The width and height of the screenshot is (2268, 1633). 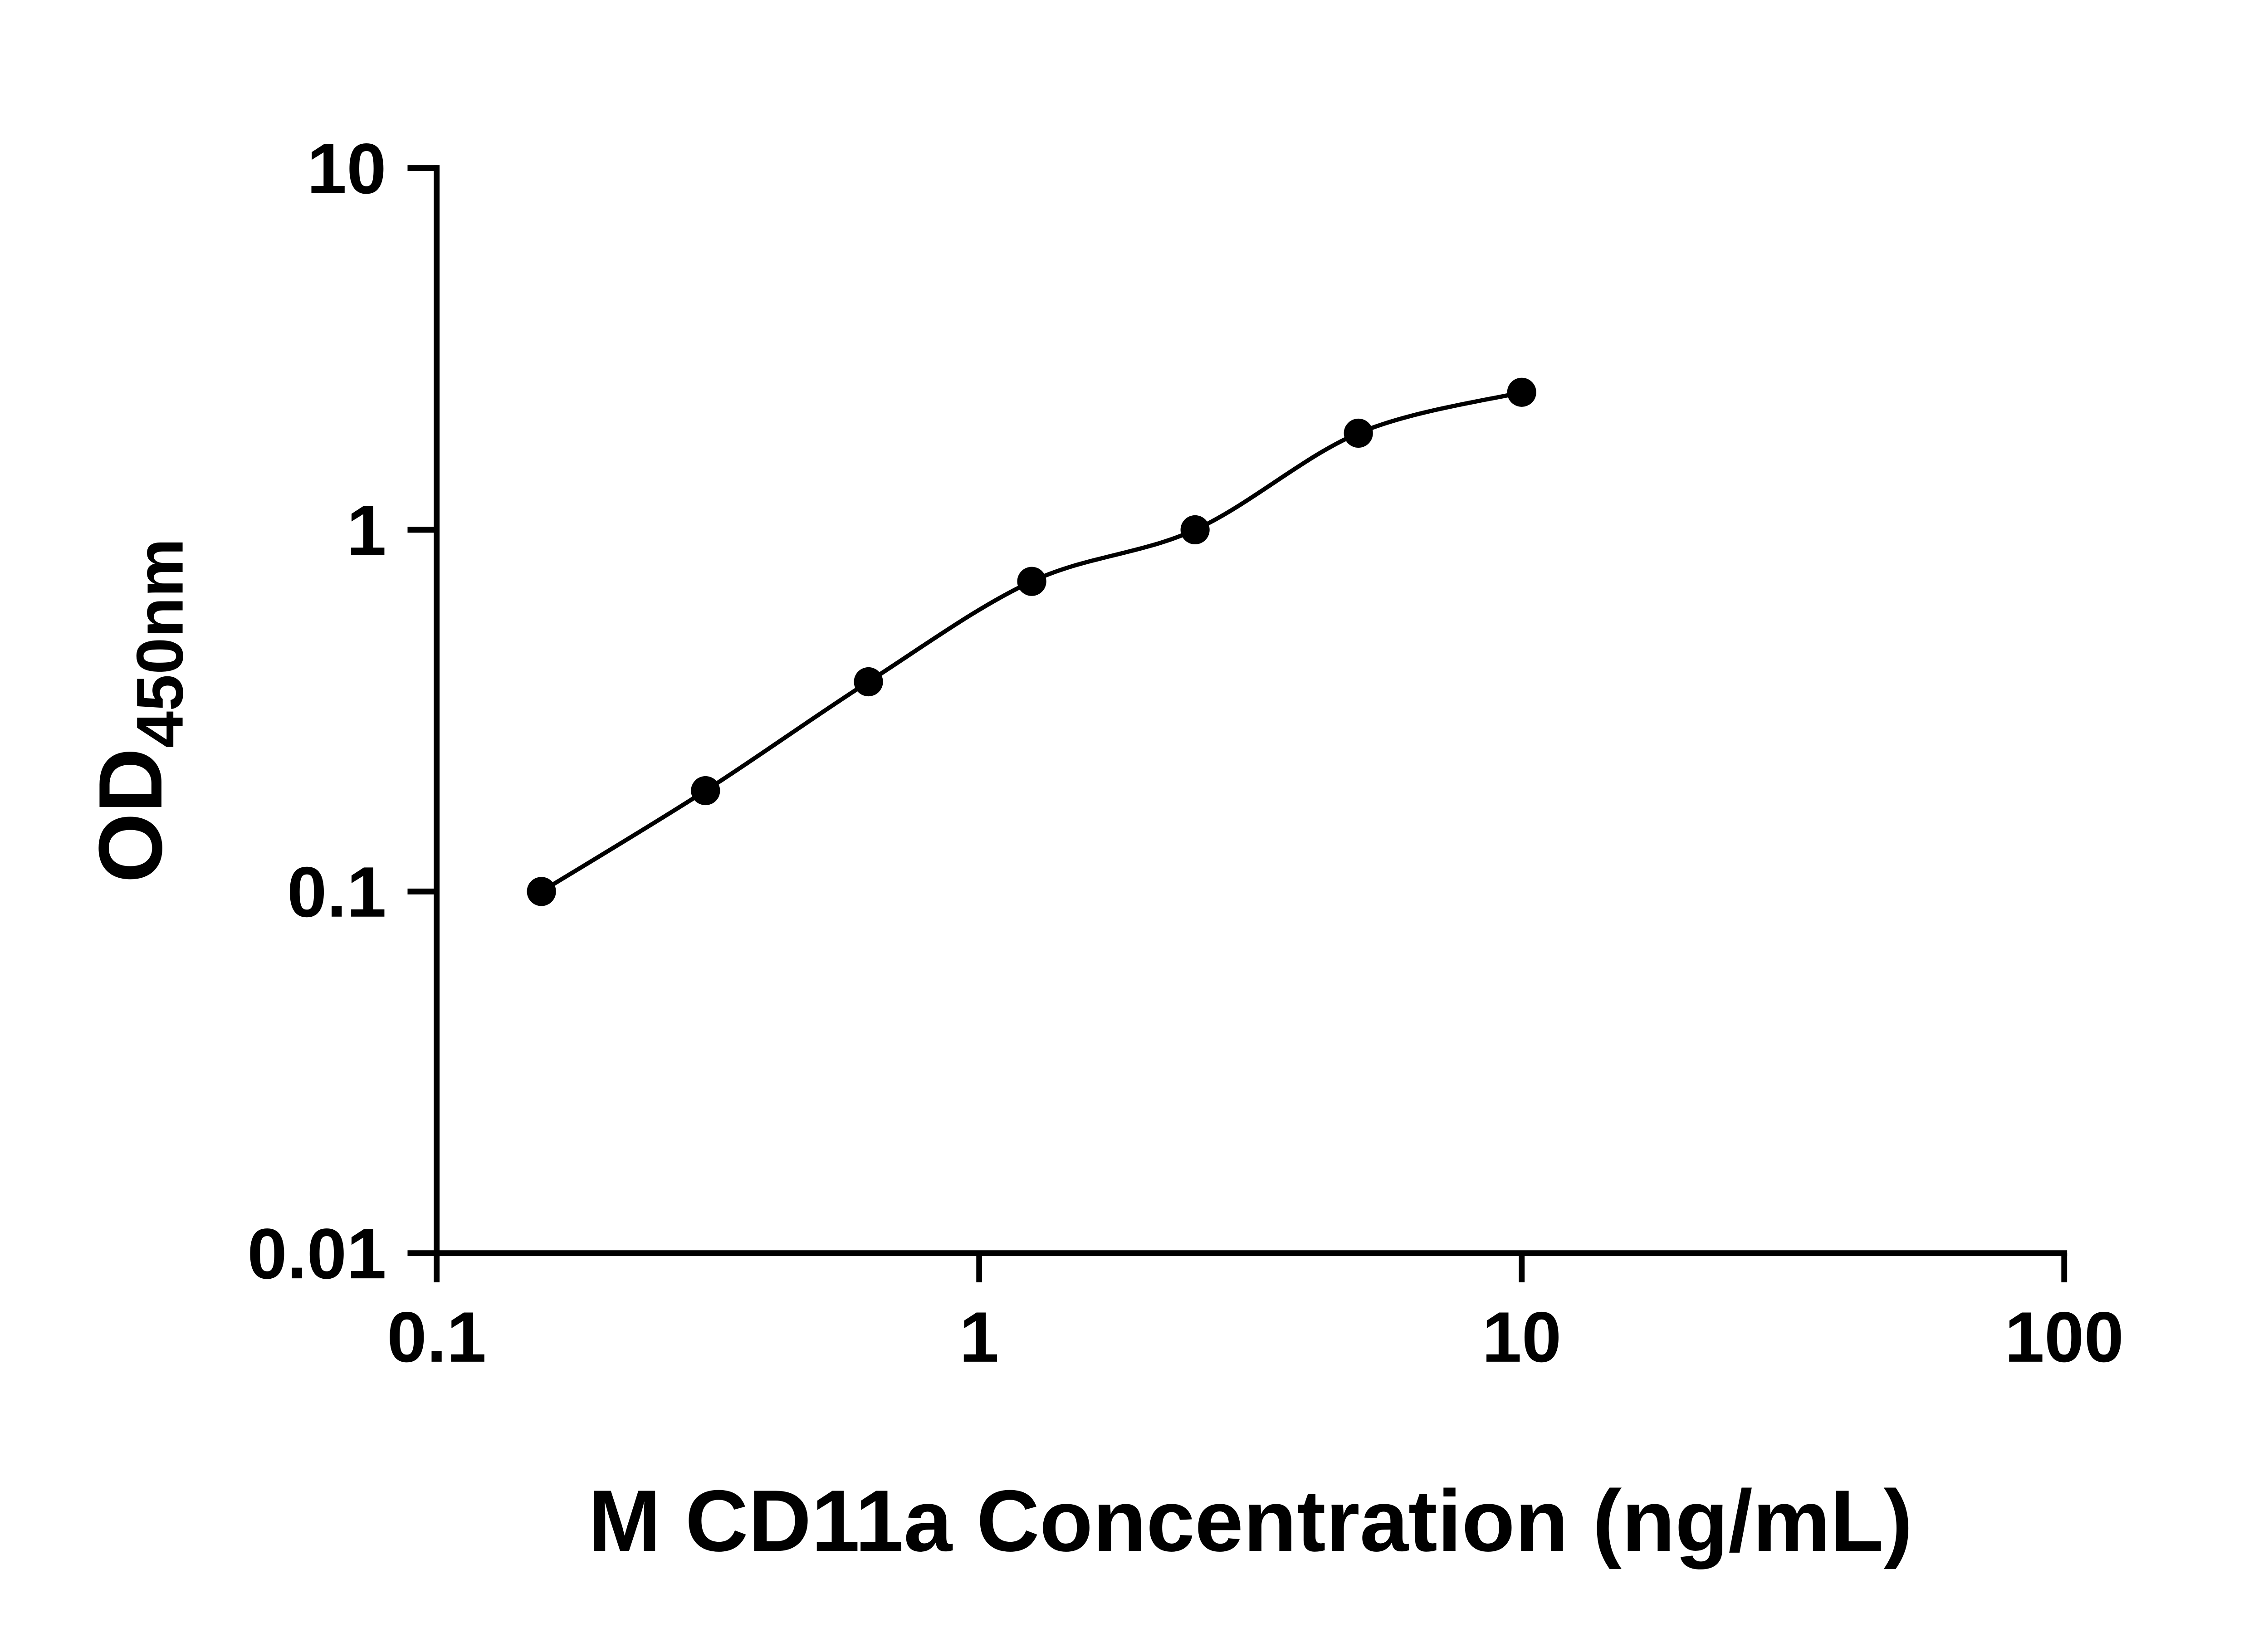 I want to click on y-axis-tick-label: 1, so click(x=367, y=530).